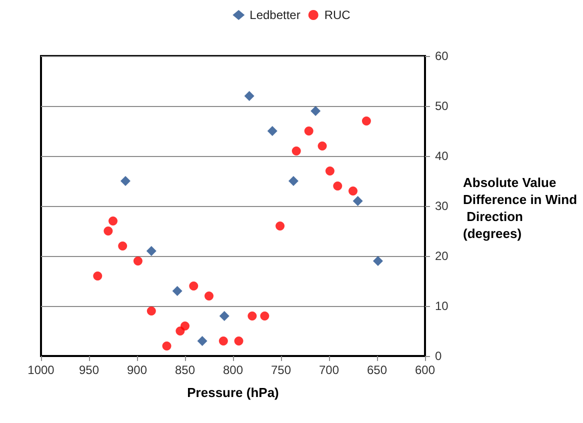 The height and width of the screenshot is (423, 583). Describe the element at coordinates (185, 370) in the screenshot. I see `x-tick-label: 850` at that location.